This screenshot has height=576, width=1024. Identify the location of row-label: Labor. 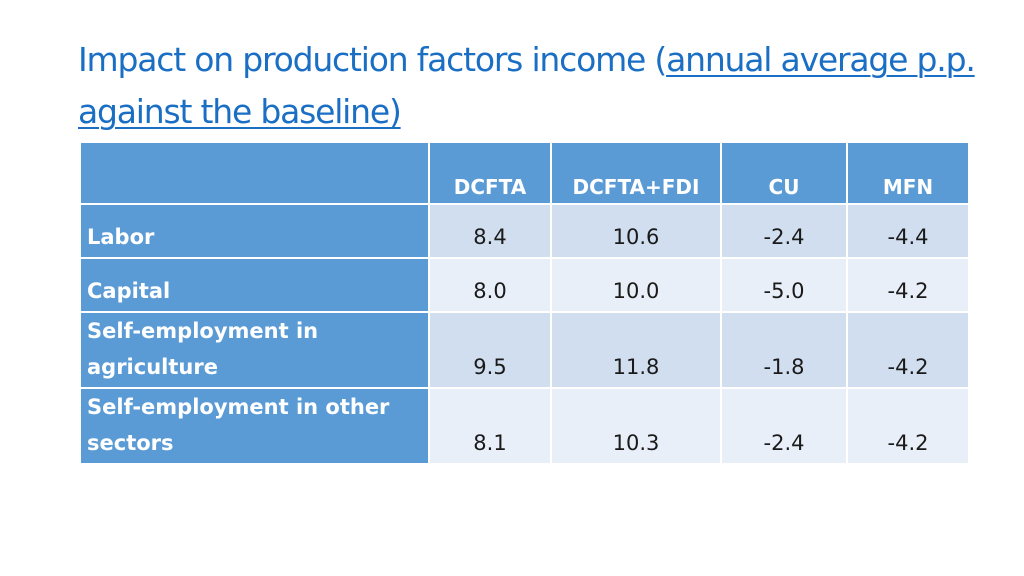
(254, 231).